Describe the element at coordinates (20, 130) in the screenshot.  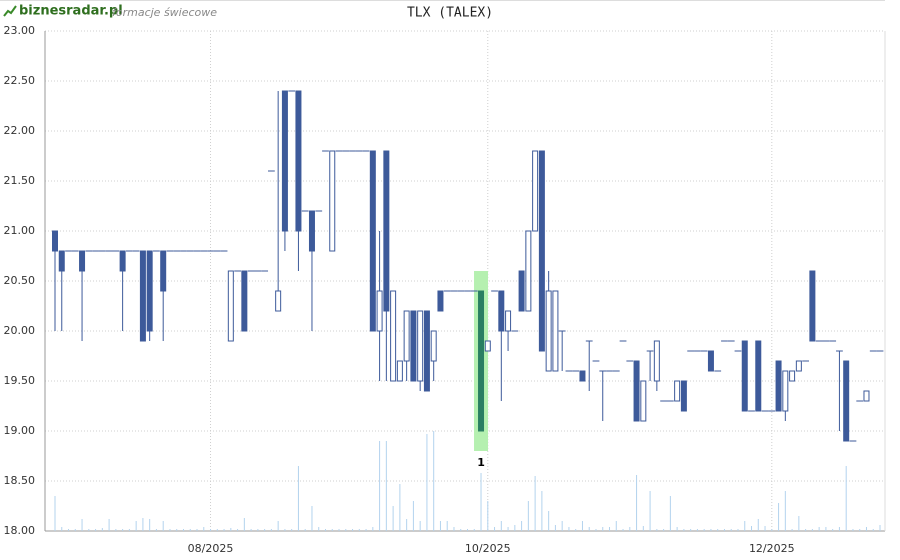
I see `y-tick-label: 22.00` at that location.